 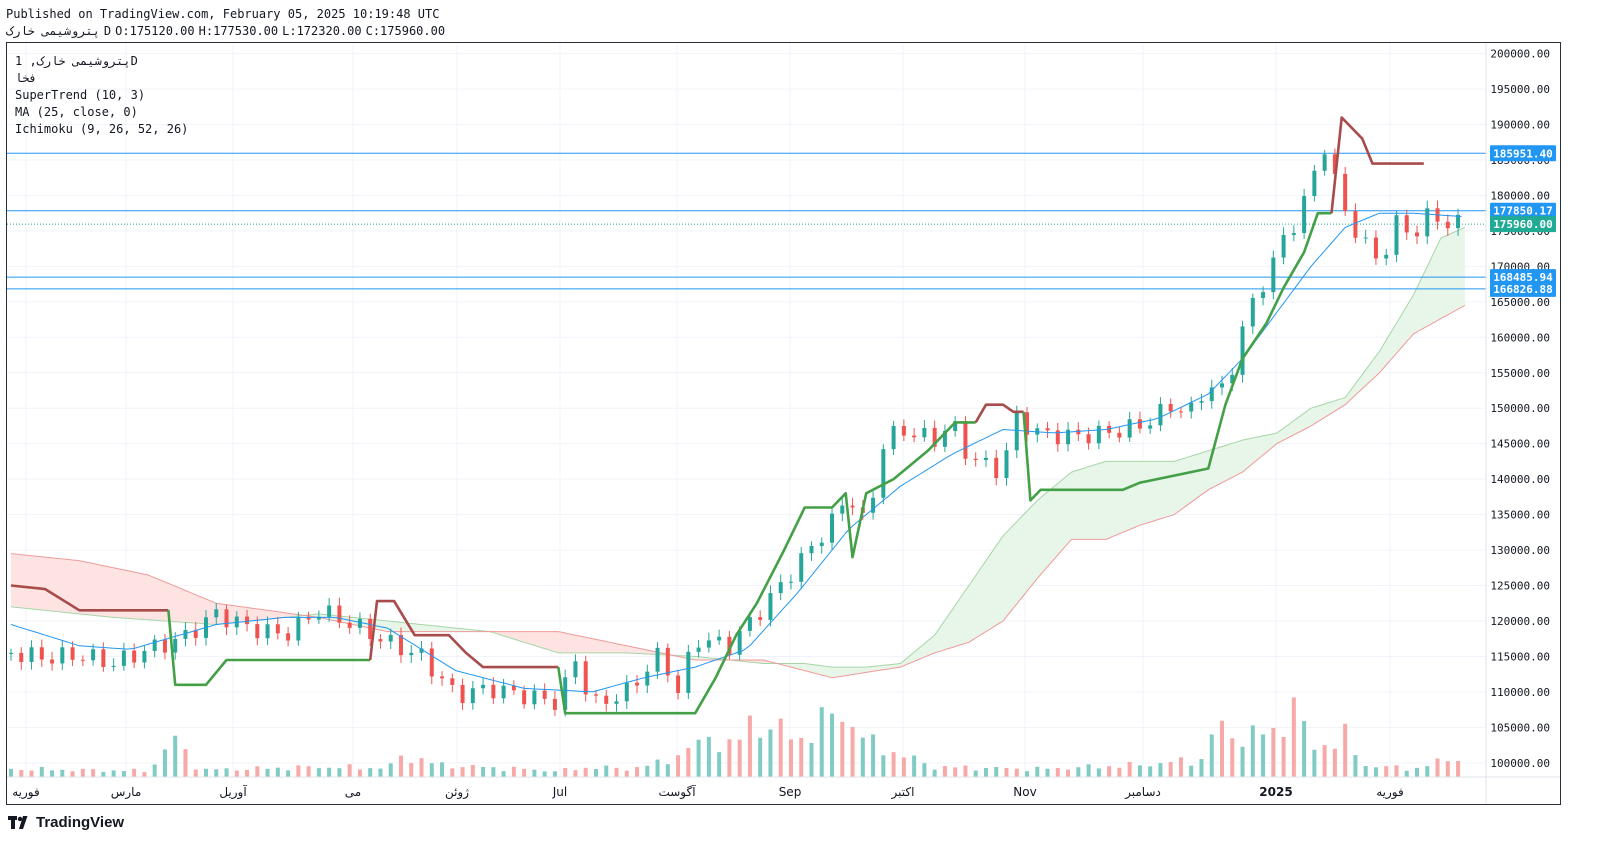 What do you see at coordinates (66, 822) in the screenshot?
I see `tradingview-logo: TradingView` at bounding box center [66, 822].